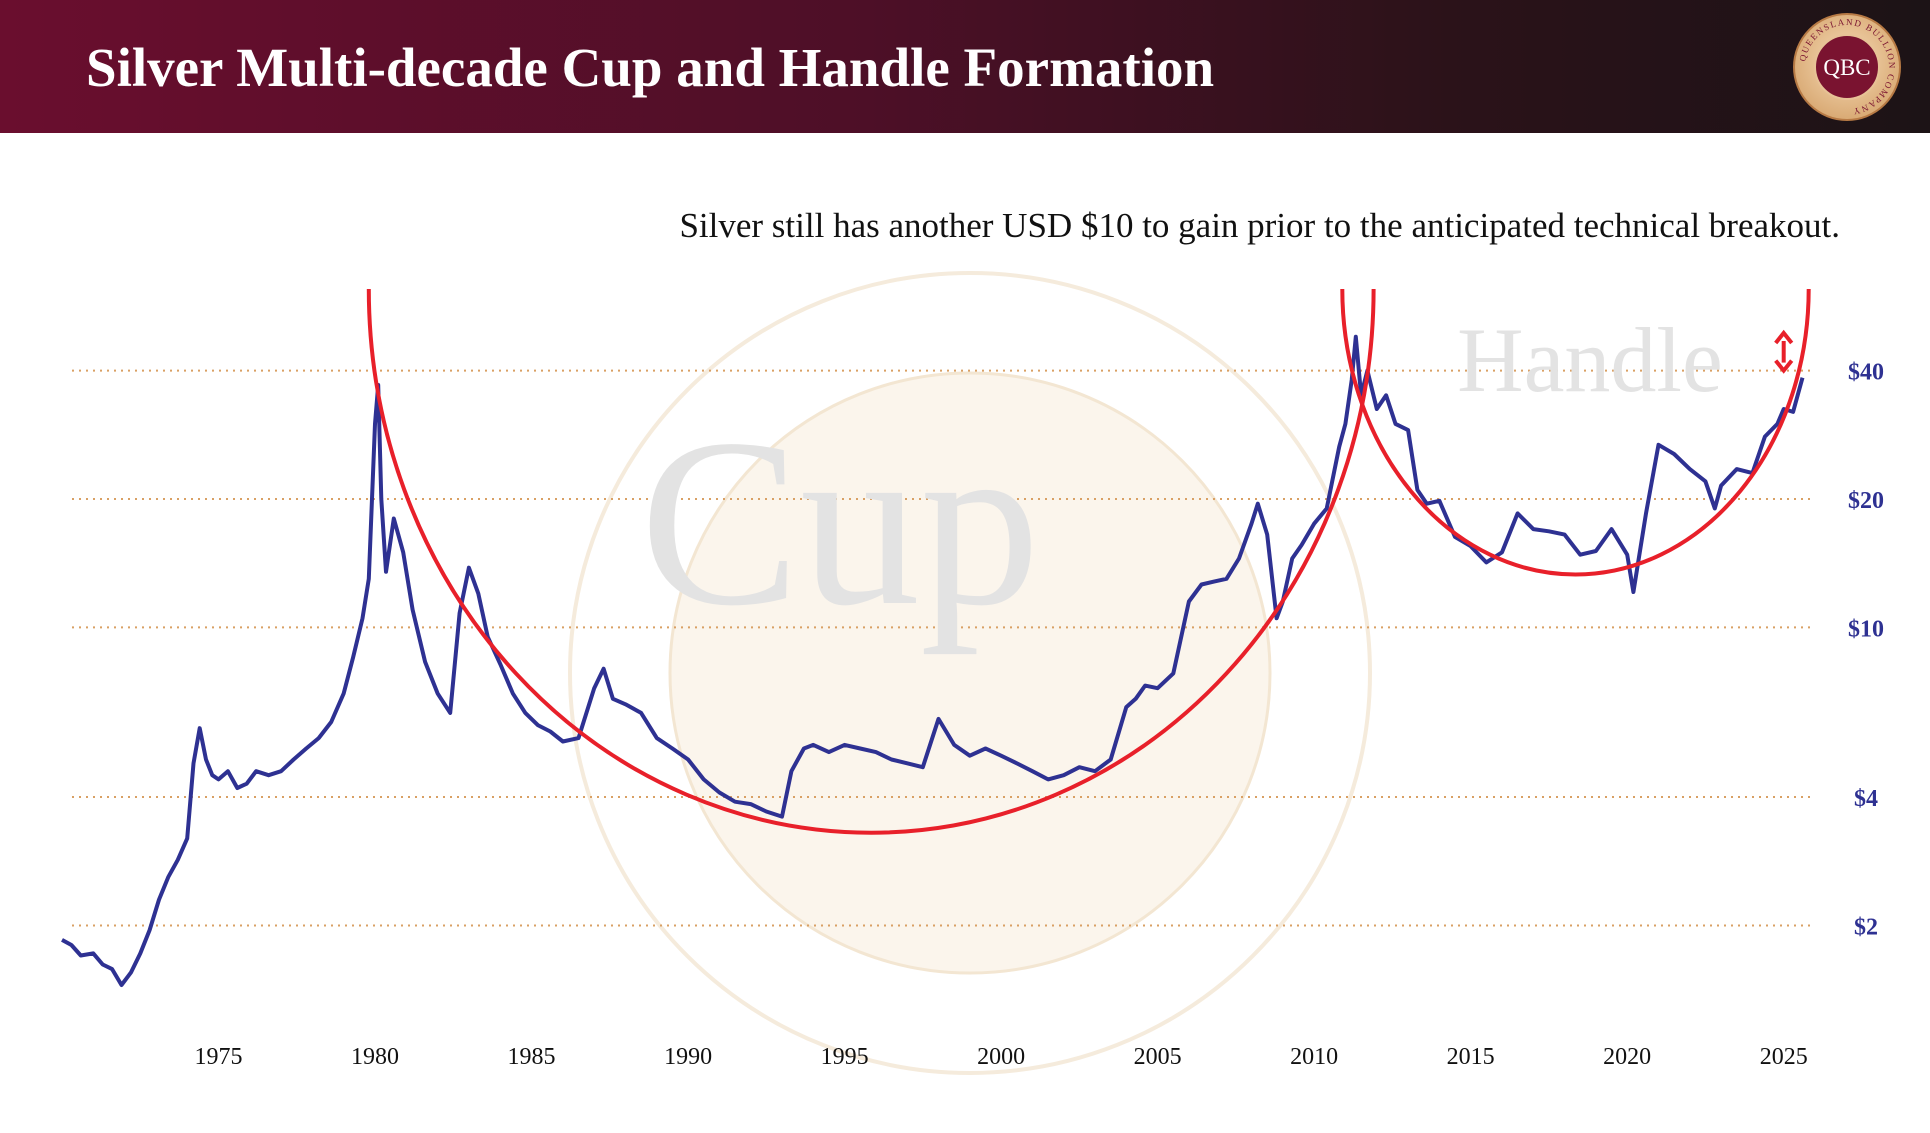 The image size is (1930, 1133). I want to click on y-tick-label: $20, so click(1866, 501).